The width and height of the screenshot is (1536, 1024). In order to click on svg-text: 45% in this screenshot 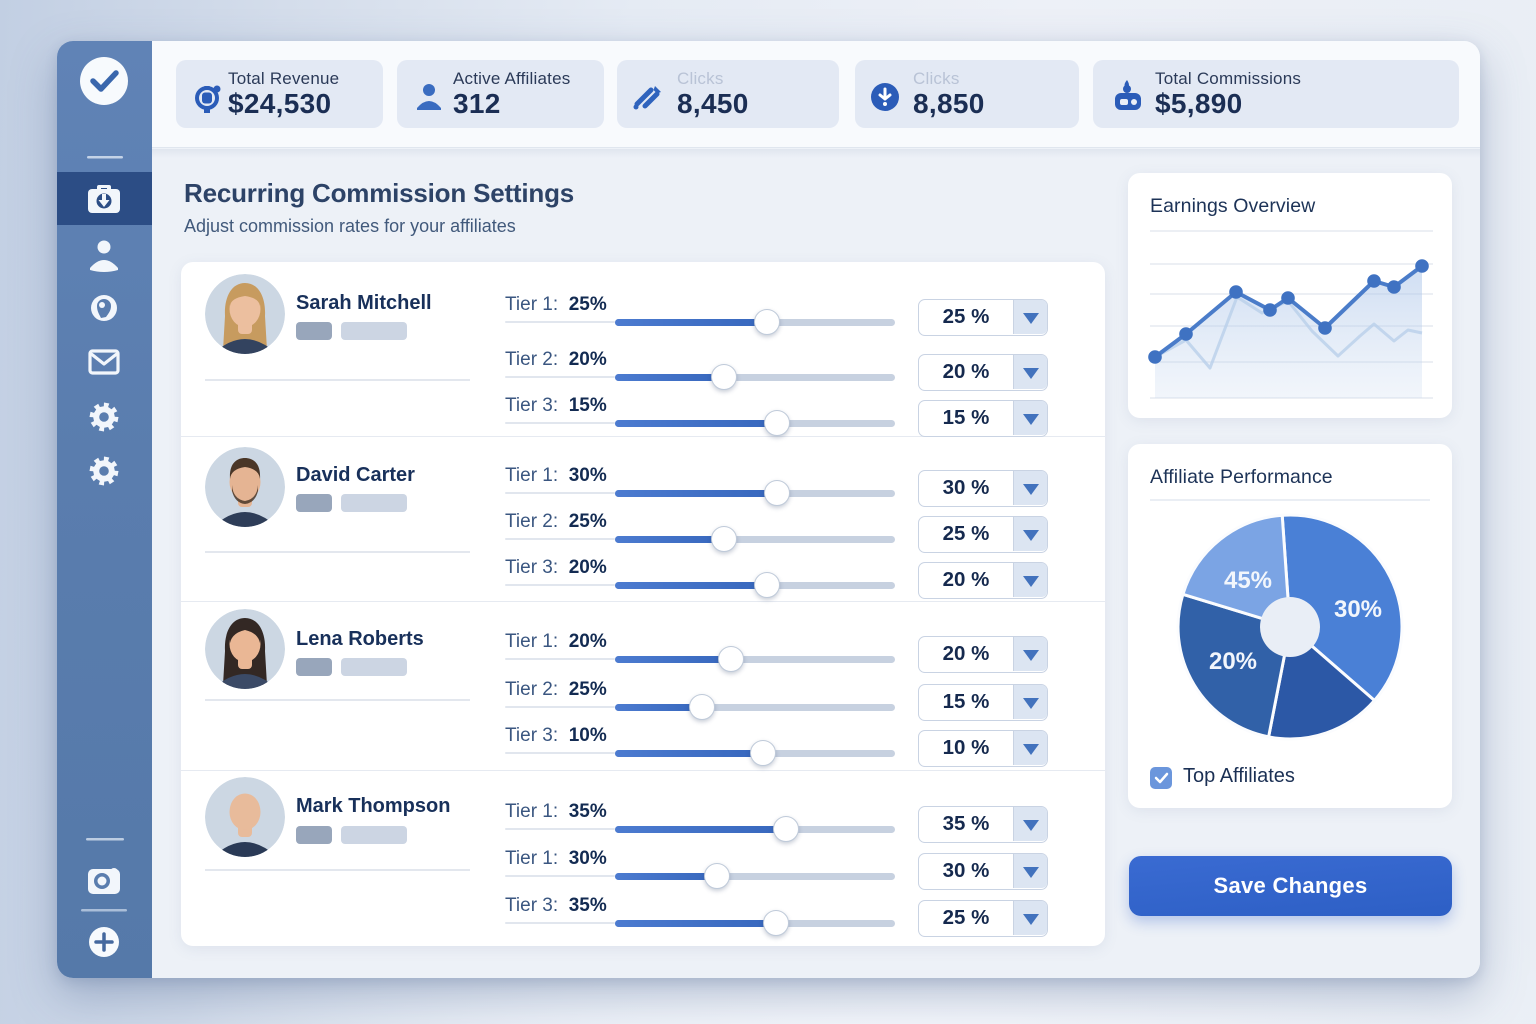, I will do `click(1248, 580)`.